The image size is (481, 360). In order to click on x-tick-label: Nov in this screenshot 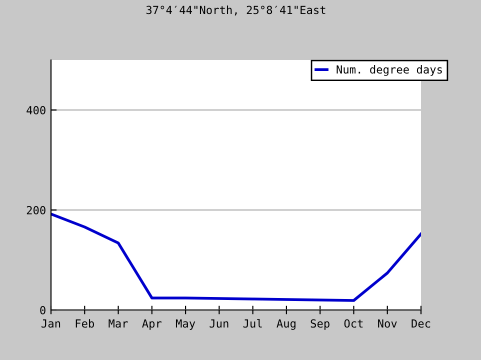, I will do `click(387, 323)`.